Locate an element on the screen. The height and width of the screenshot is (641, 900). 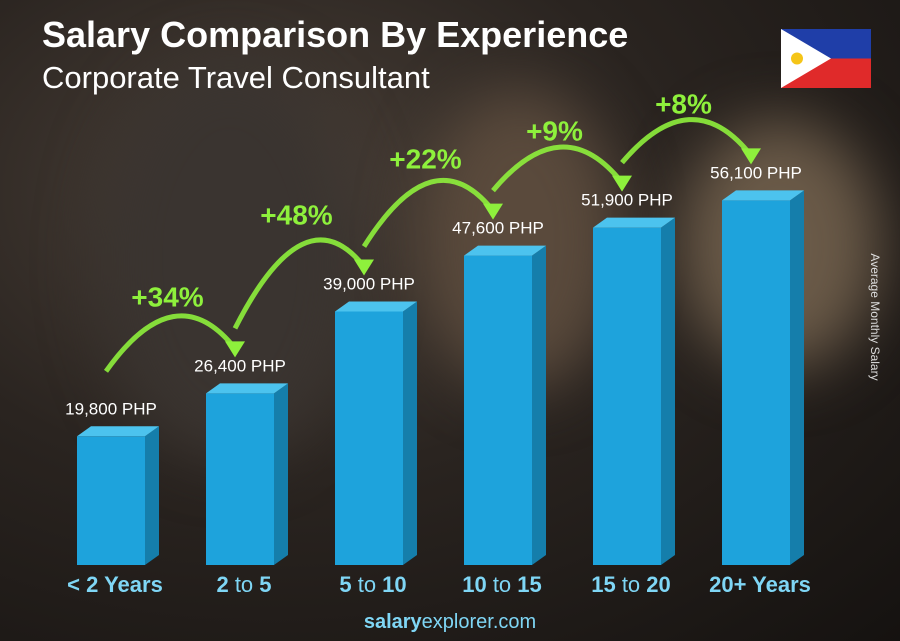
footer-brand-regular: explorer.com is located at coordinates (479, 622).